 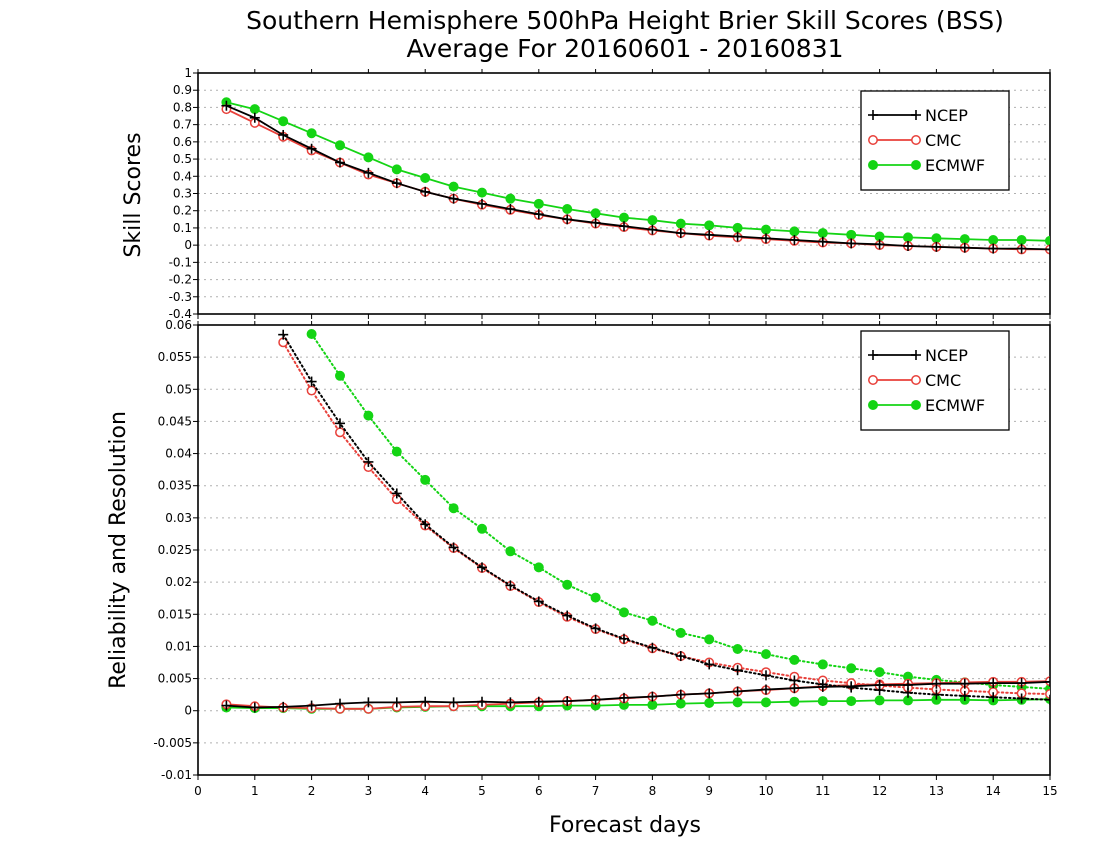 What do you see at coordinates (369, 791) in the screenshot?
I see `x-tick-label: 3` at bounding box center [369, 791].